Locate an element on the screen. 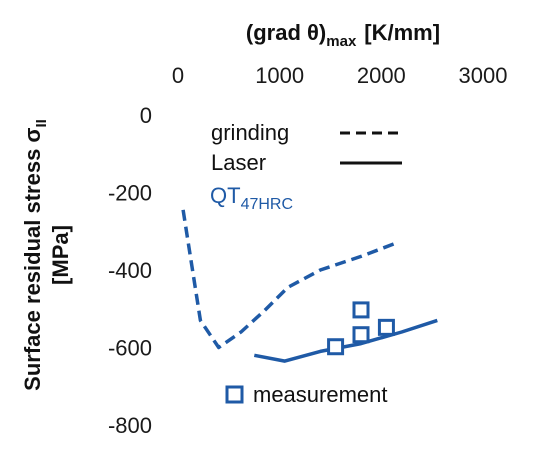 This screenshot has height=453, width=550. y-tick-label: -200 is located at coordinates (130, 193).